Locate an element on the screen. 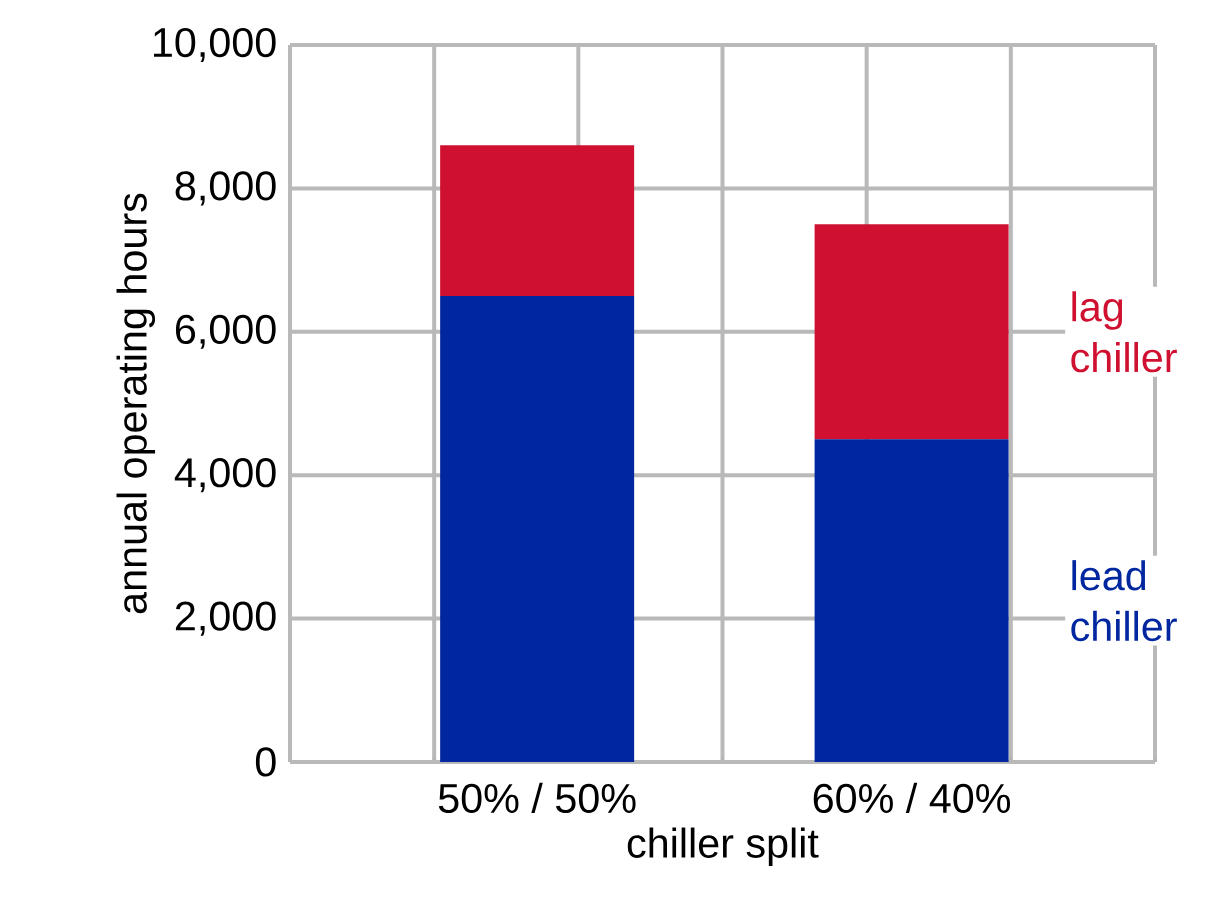 The height and width of the screenshot is (920, 1217). y-tick-label: 8,000 is located at coordinates (225, 188).